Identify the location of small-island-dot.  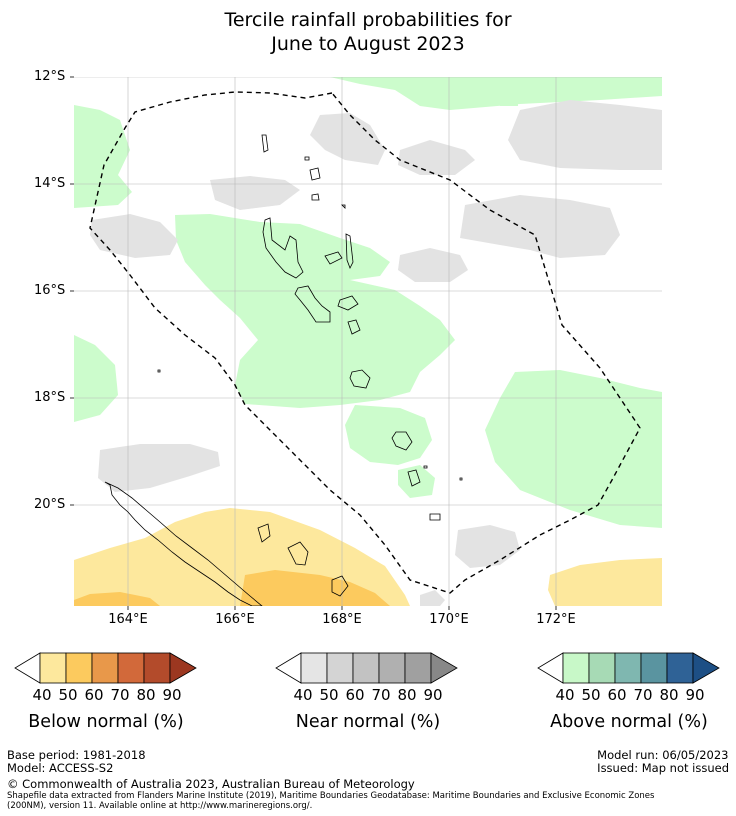
(310, 425).